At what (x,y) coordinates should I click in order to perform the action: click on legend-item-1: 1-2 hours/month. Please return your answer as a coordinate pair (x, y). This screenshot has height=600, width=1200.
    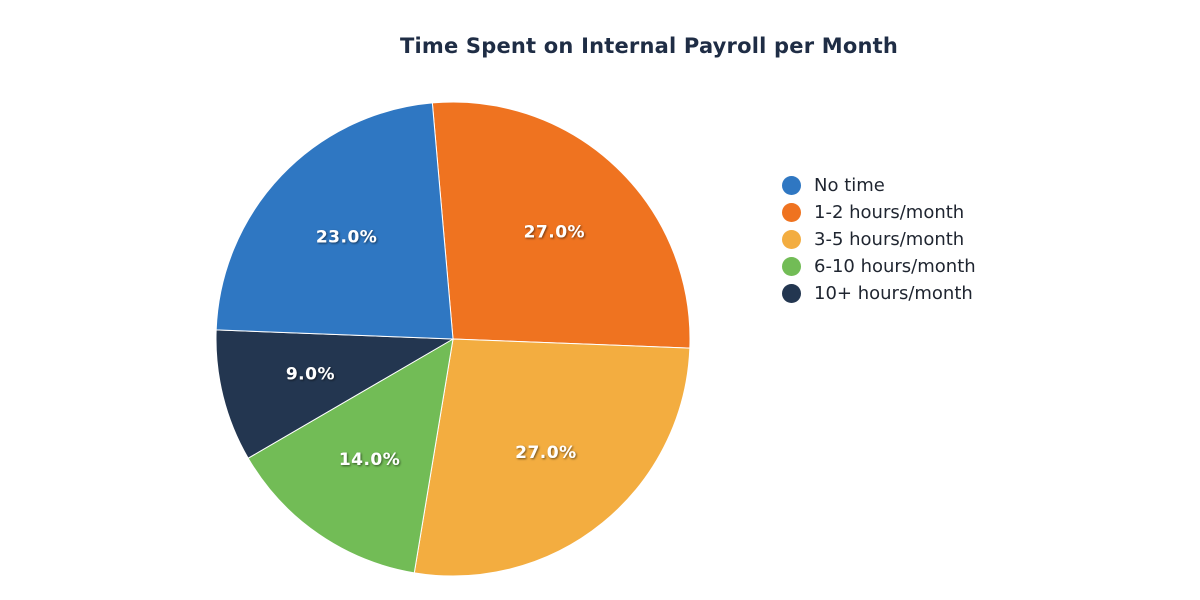
    Looking at the image, I should click on (879, 212).